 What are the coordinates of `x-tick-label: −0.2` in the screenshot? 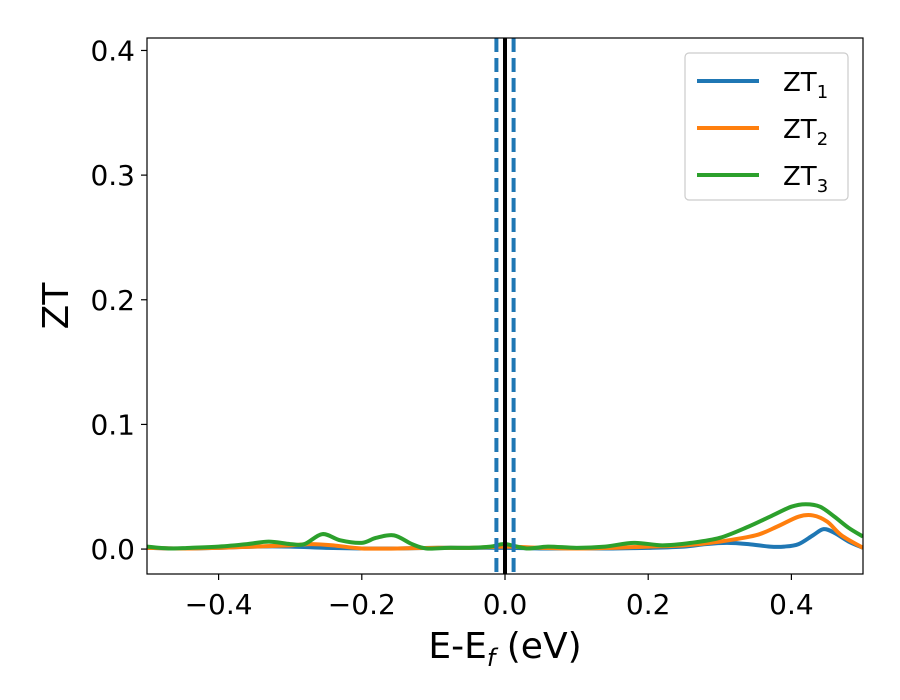 It's located at (362, 604).